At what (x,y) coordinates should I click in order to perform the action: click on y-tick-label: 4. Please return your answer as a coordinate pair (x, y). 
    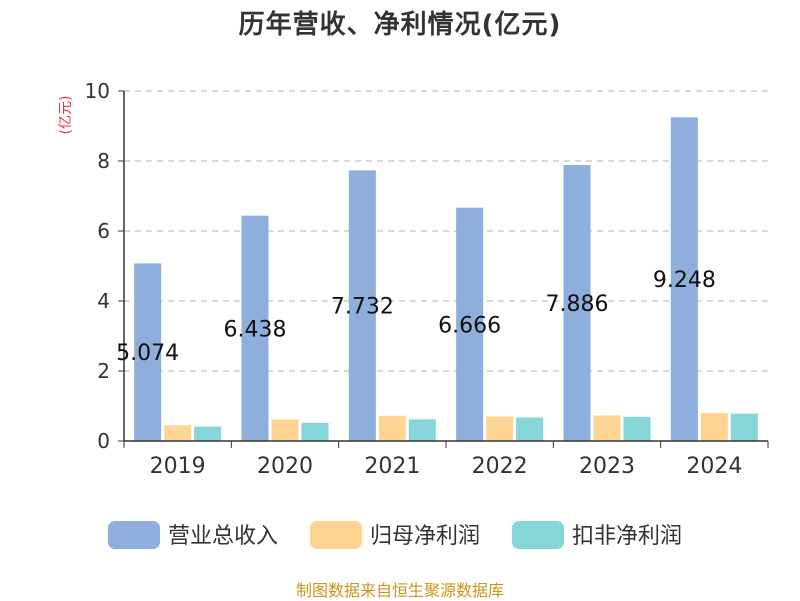
    Looking at the image, I should click on (103, 301).